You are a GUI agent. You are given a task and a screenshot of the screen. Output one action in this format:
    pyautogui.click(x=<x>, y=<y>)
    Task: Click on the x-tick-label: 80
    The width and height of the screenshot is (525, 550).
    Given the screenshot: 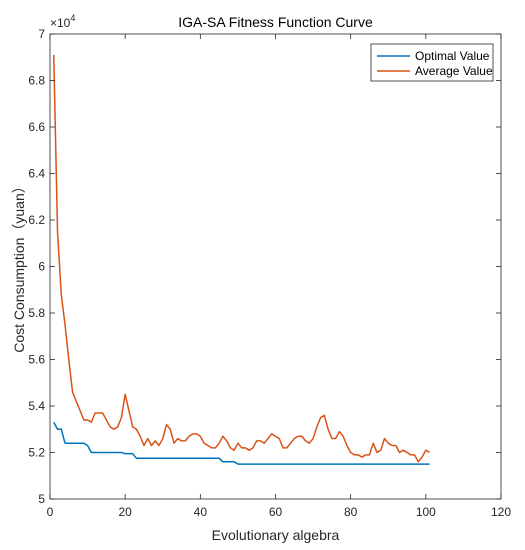 What is the action you would take?
    pyautogui.click(x=351, y=512)
    